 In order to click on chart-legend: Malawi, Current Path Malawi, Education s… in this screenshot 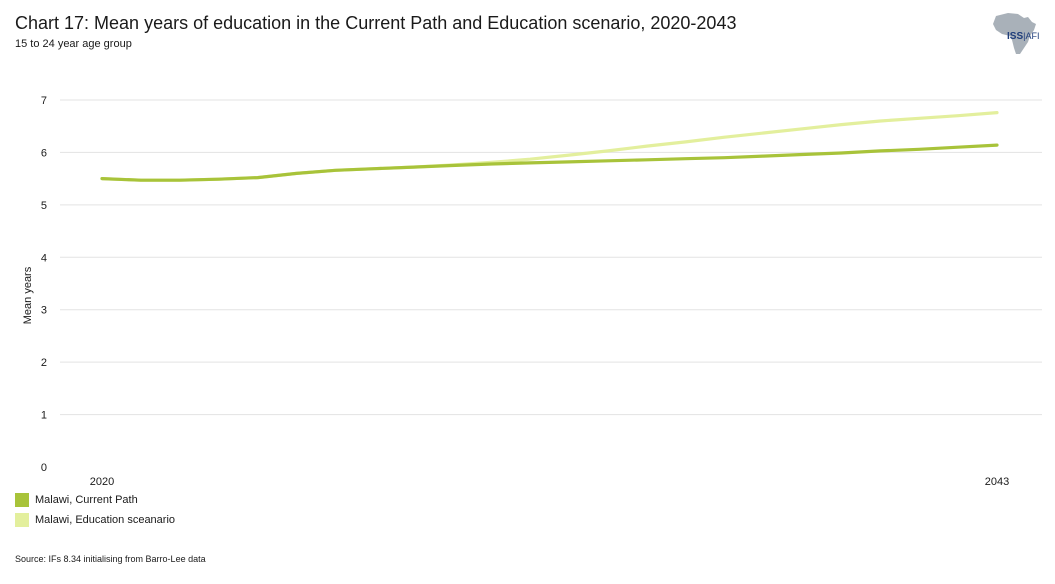, I will do `click(95, 510)`.